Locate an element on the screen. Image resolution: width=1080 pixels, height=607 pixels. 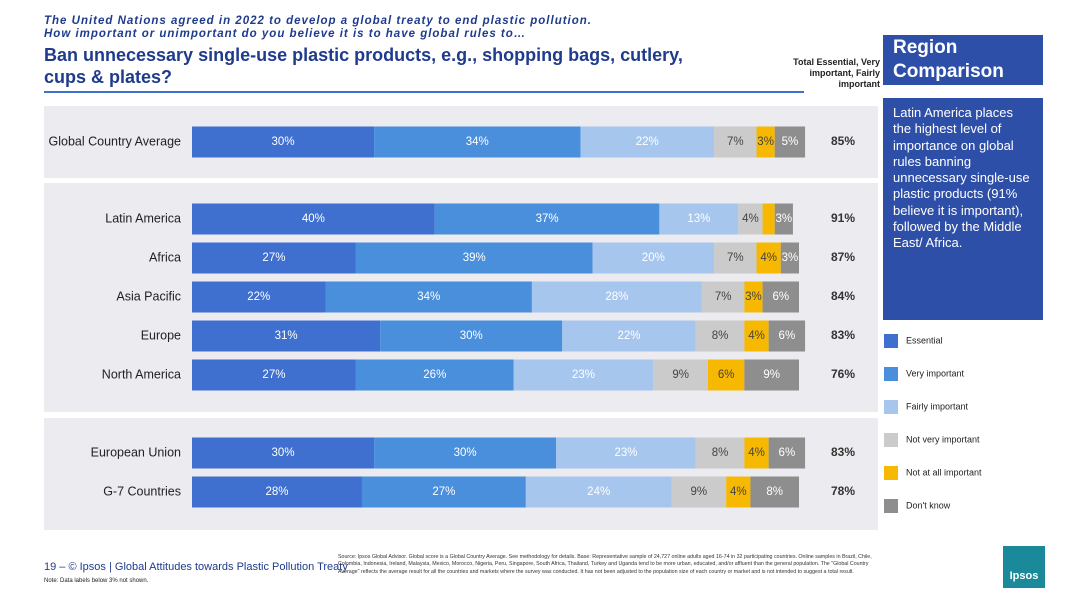
legend-label: Not very important is located at coordinates (943, 439).